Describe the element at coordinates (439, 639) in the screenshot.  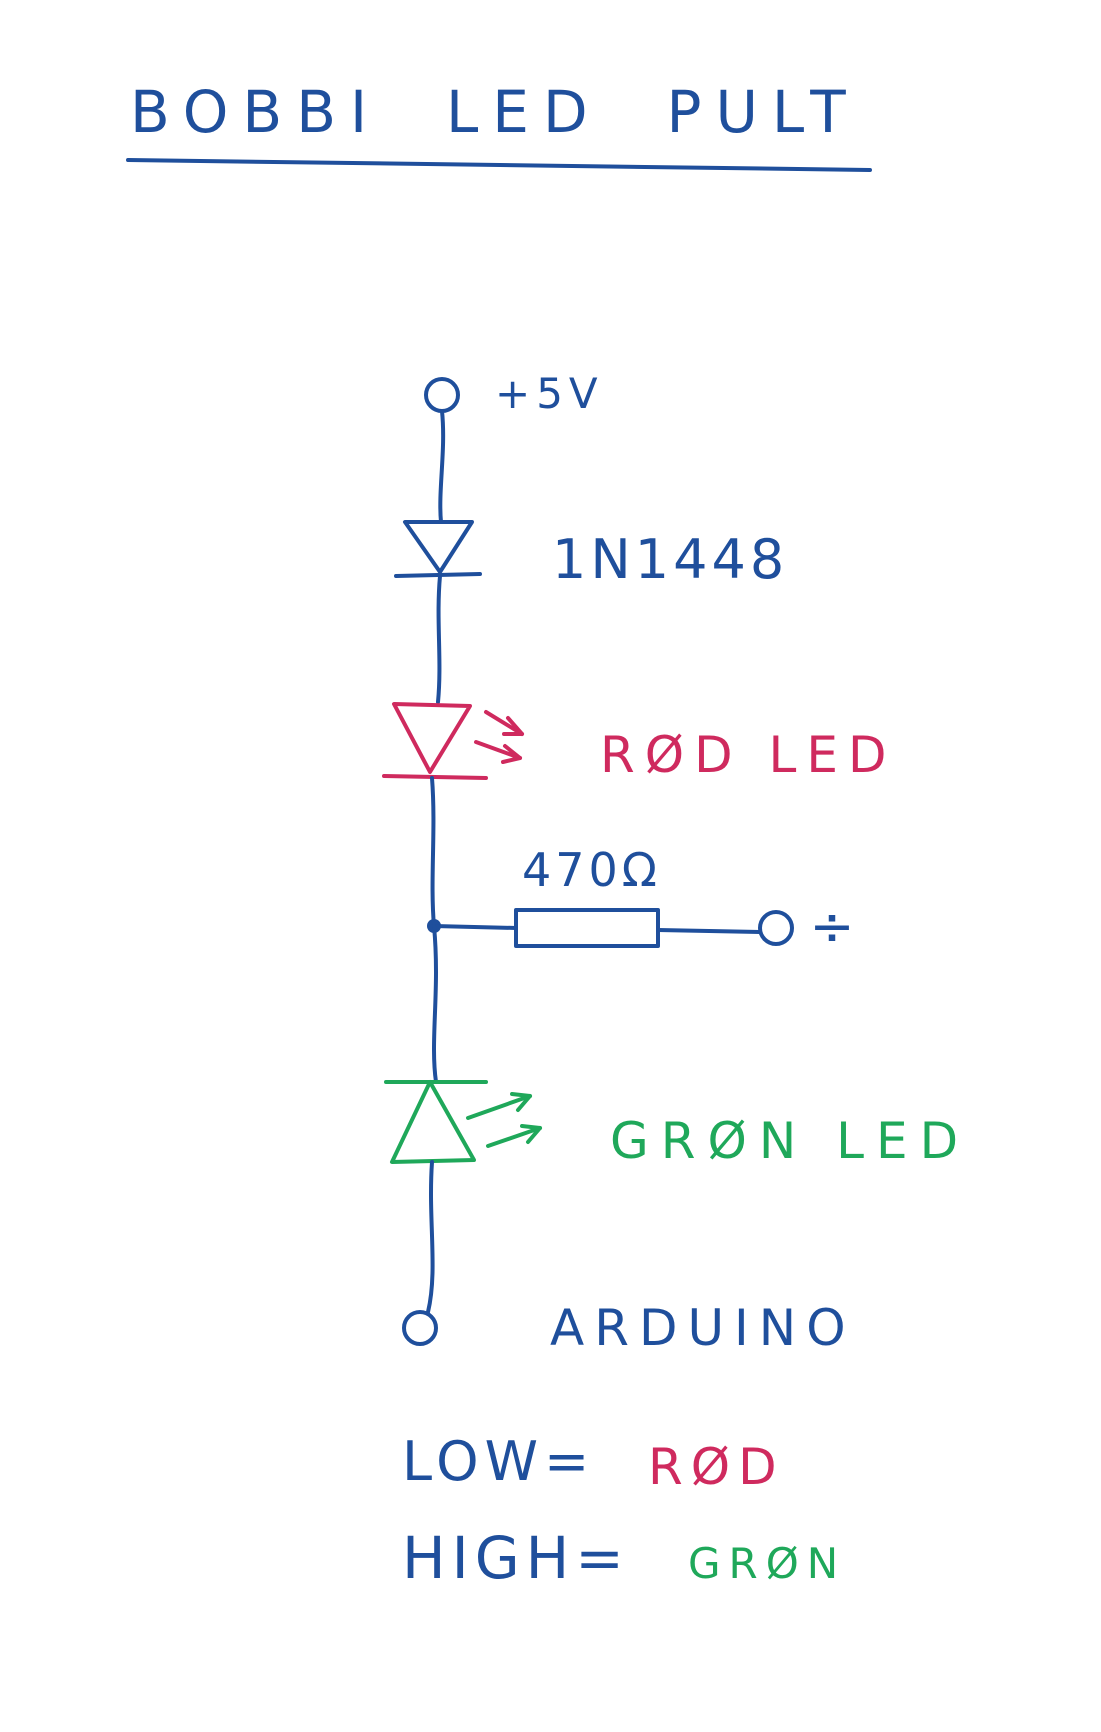
I see `wire-diode-redled` at that location.